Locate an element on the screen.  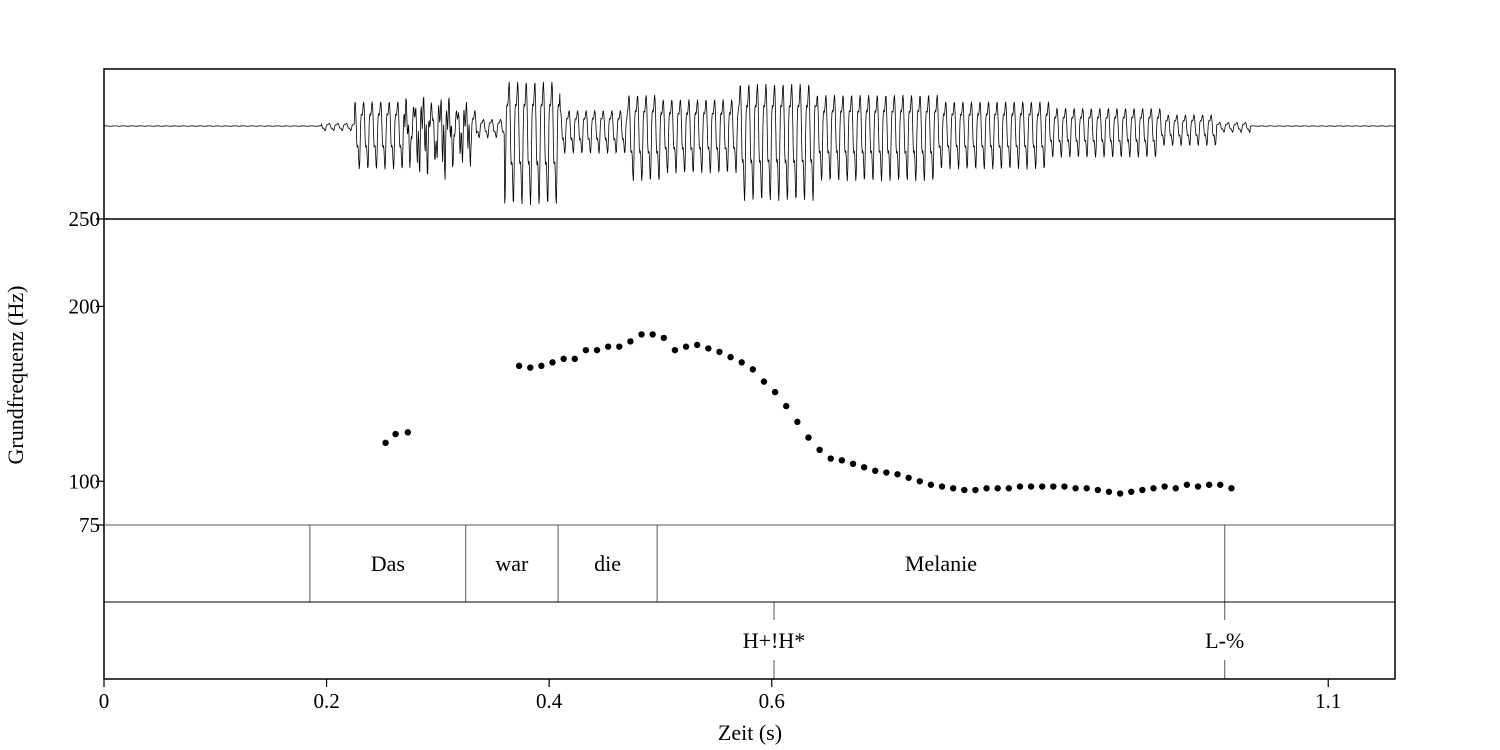
pitch-panel is located at coordinates (808, 414).